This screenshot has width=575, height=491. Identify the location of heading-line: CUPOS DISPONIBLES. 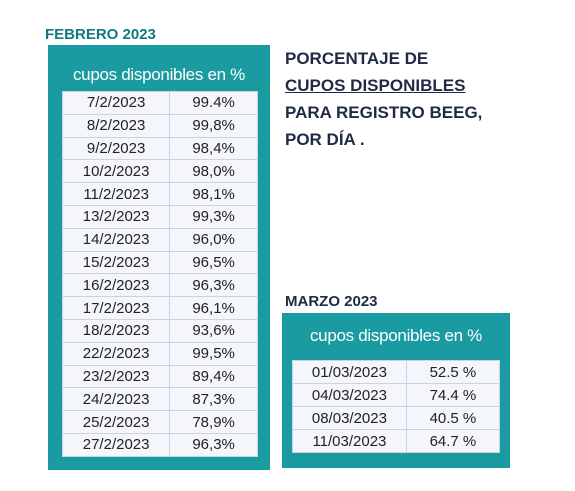
(375, 85).